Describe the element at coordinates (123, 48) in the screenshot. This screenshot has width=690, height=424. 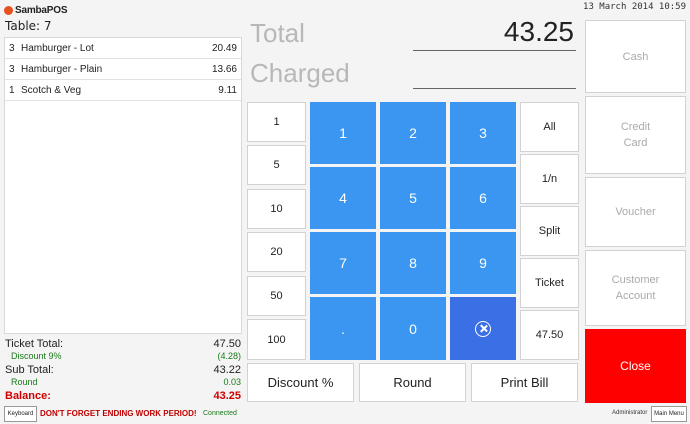
I see `order-row: 3 Hamburger - Lot 20.49` at that location.